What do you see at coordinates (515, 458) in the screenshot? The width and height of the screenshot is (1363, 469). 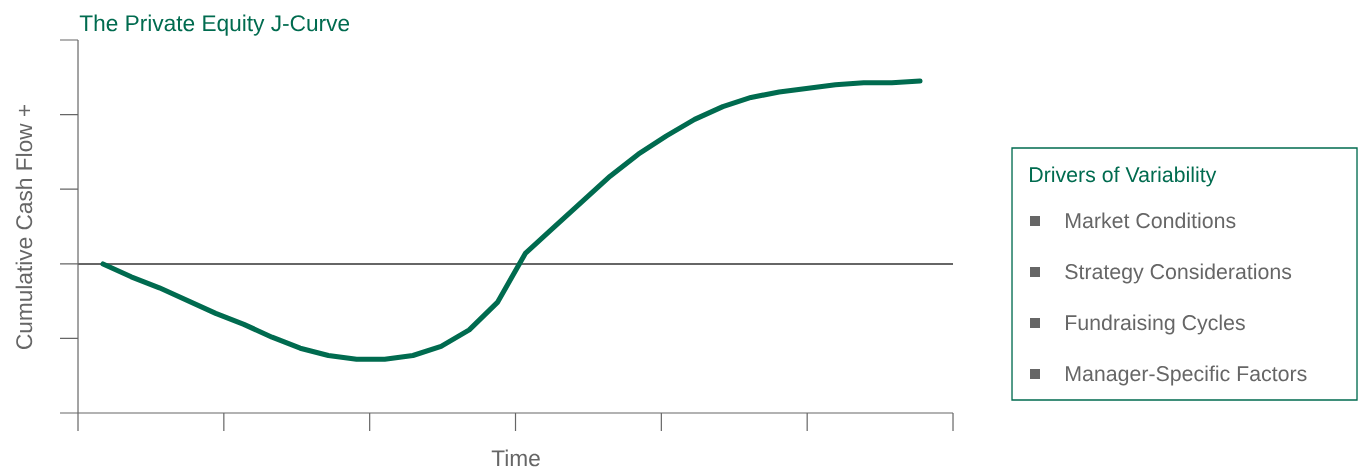 I see `x-axis-title: Time` at bounding box center [515, 458].